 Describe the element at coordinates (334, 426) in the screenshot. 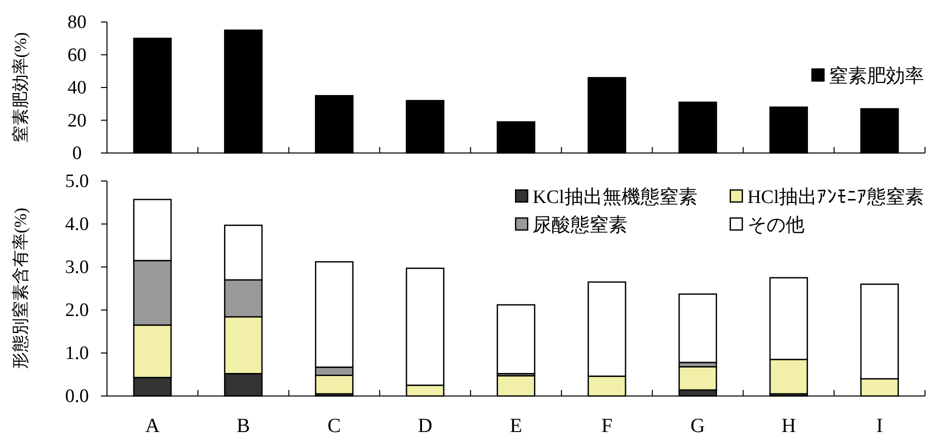

I see `x-tick-label: C` at that location.